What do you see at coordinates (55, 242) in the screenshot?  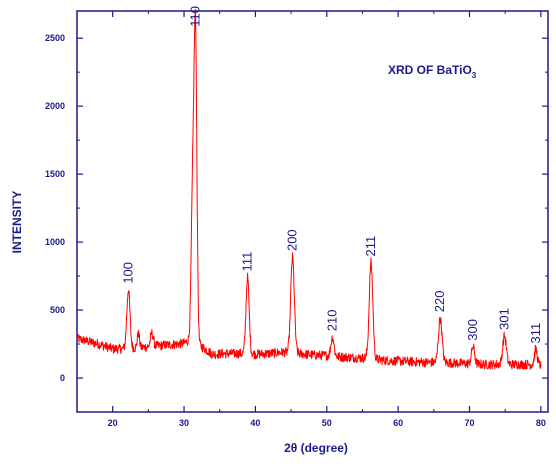 I see `y-tick-label: 1000` at bounding box center [55, 242].